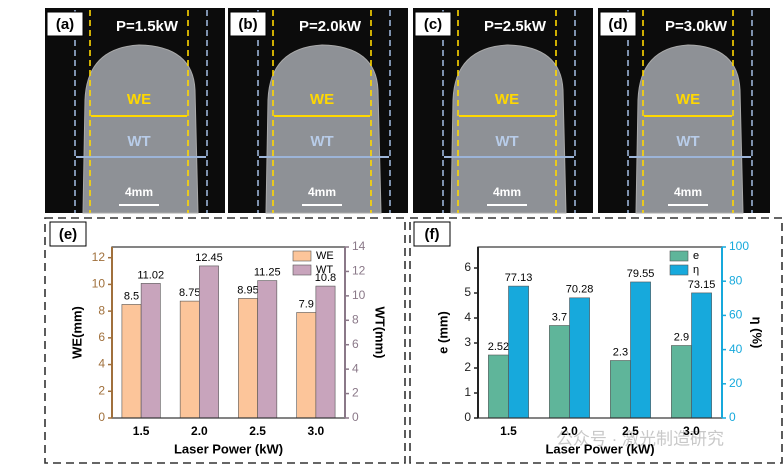  Describe the element at coordinates (267, 272) in the screenshot. I see `value-label: 11.25` at that location.